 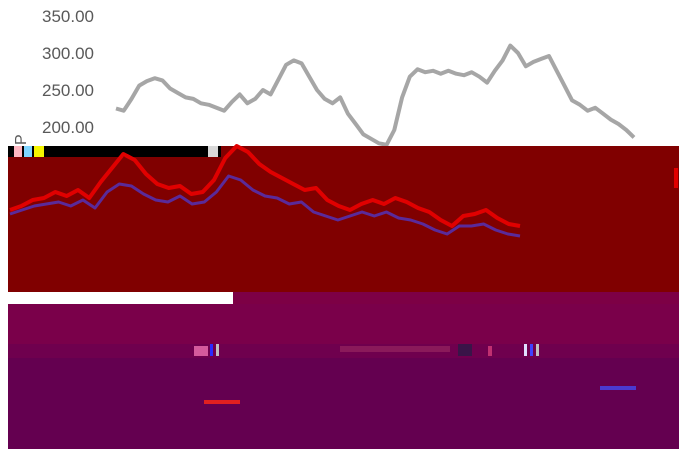 What do you see at coordinates (343, 324) in the screenshot?
I see `corrupted-band-magenta` at bounding box center [343, 324].